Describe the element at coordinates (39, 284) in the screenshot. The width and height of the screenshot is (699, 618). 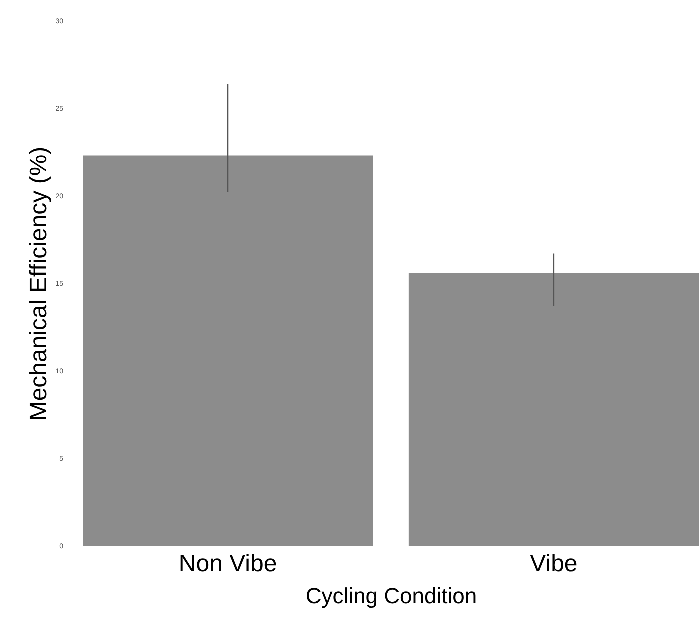
I see `y-axis-title: Mechanical Efficiency (%)` at that location.